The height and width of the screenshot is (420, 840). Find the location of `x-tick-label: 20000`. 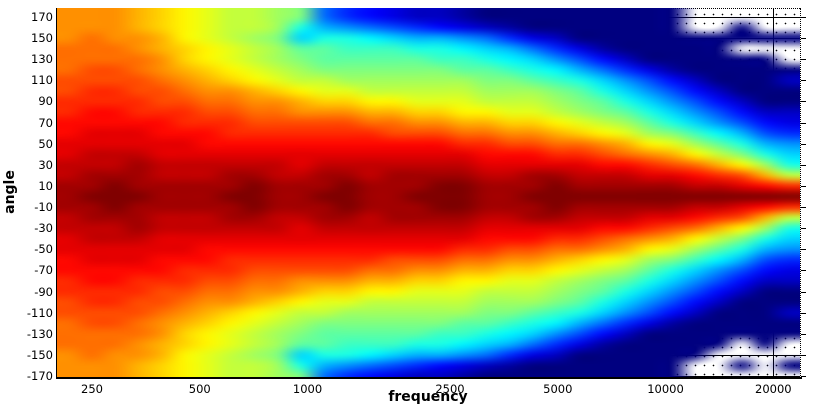

x-tick-label: 20000 is located at coordinates (773, 389).